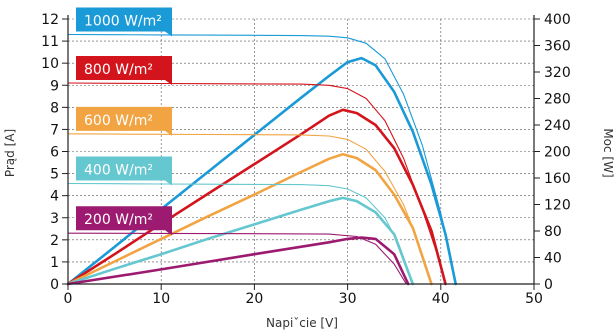 This screenshot has height=331, width=616. I want to click on tick-label-right: 200, so click(557, 153).